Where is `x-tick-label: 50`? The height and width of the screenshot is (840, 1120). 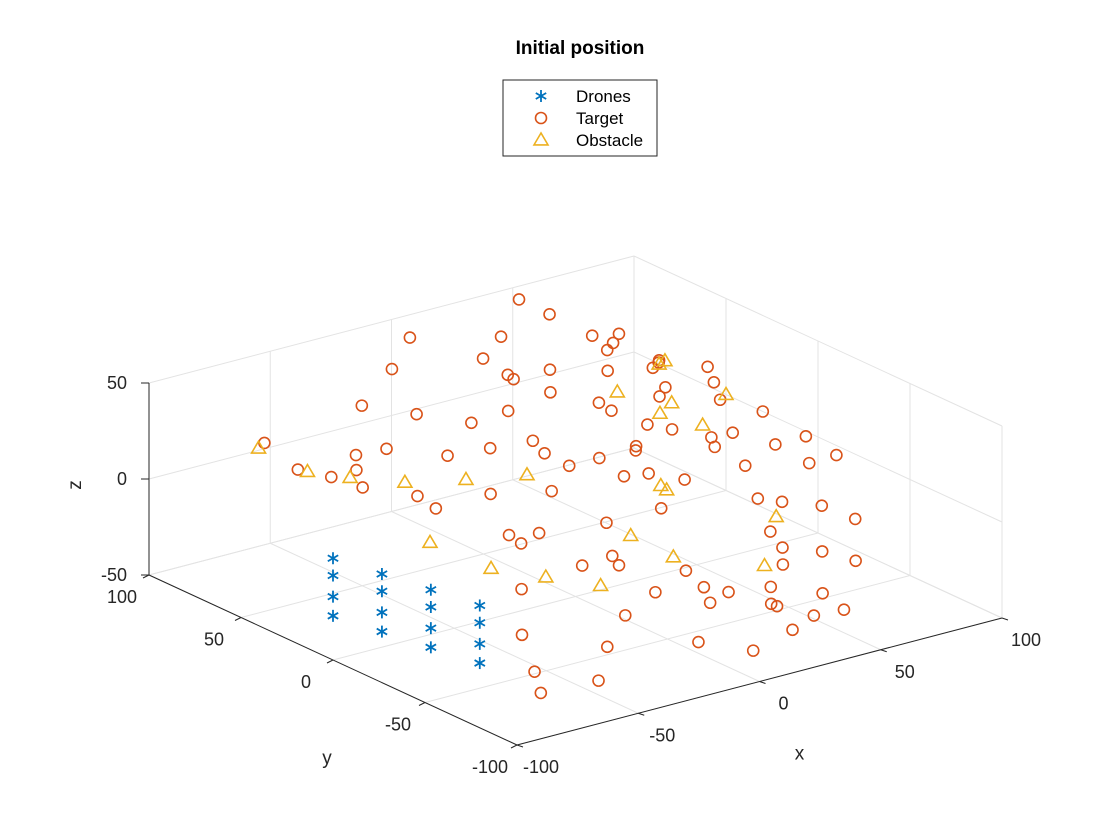
x-tick-label: 50 is located at coordinates (905, 672).